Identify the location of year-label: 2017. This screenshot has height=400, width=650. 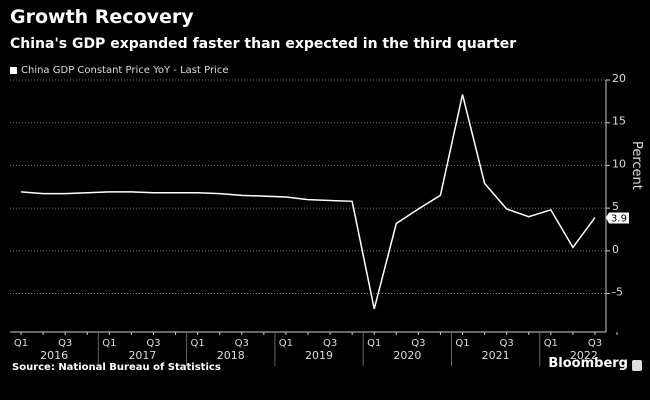
(142, 355).